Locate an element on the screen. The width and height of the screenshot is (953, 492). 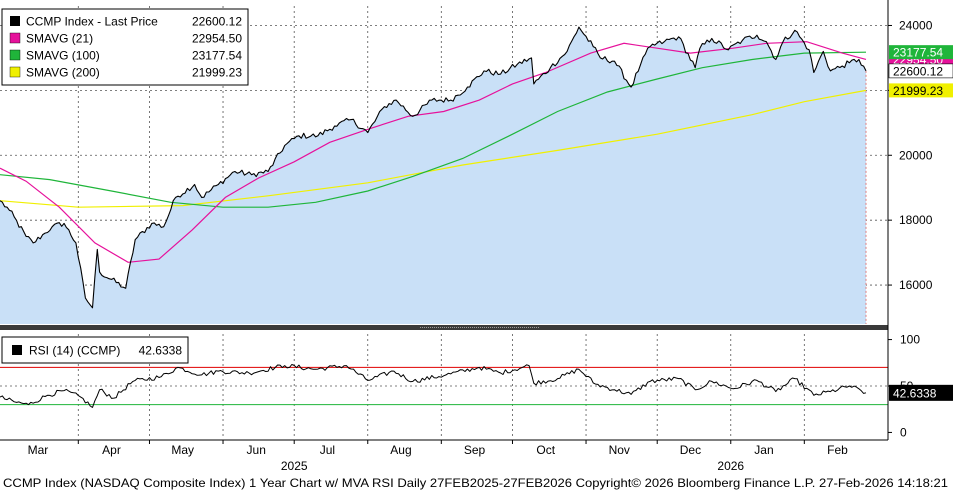
price-value-tag: 23177.54 is located at coordinates (921, 52).